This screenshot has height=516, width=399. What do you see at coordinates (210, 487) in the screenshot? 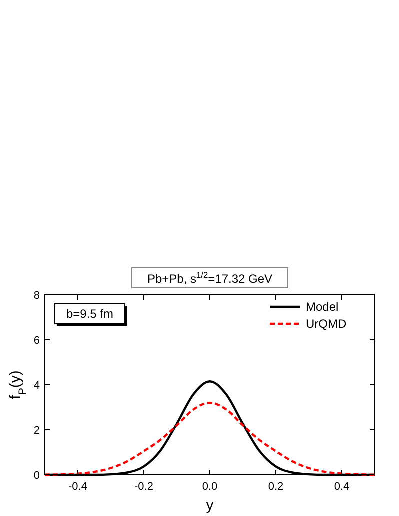
I see `x-tick-label: 0.0` at bounding box center [210, 487].